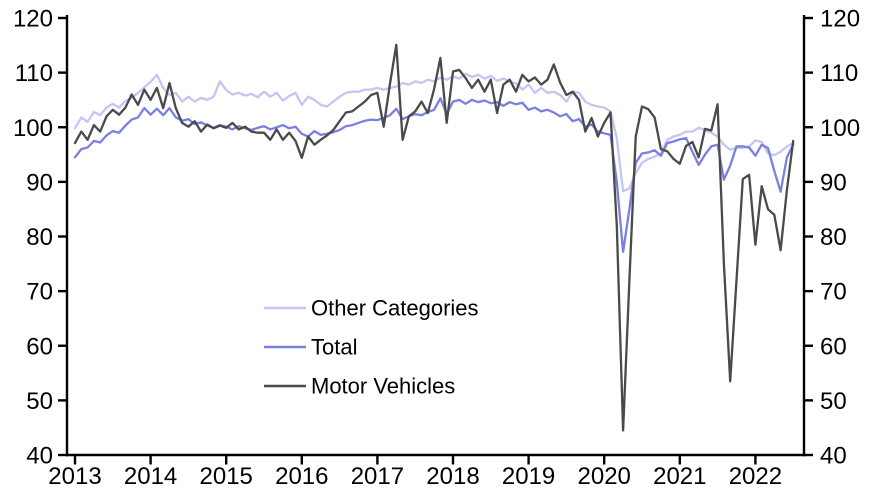 The image size is (885, 498). What do you see at coordinates (39, 346) in the screenshot?
I see `y-axis-left-label: 60` at bounding box center [39, 346].